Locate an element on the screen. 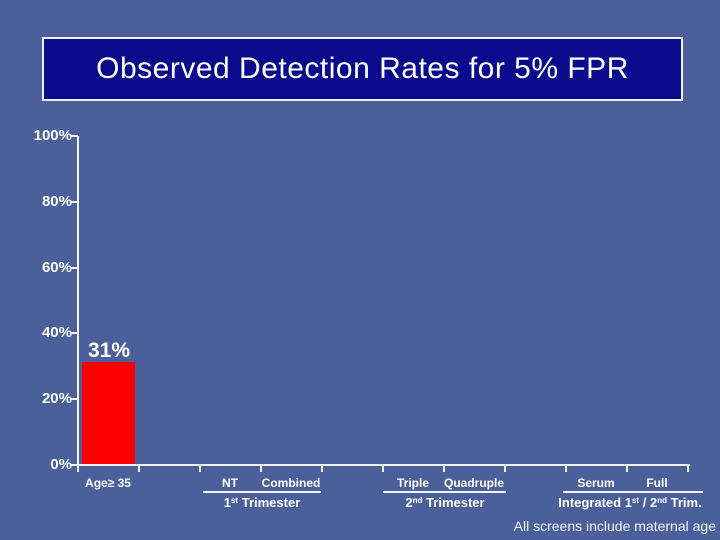 The width and height of the screenshot is (720, 540). group-underline-first-trimester is located at coordinates (262, 492).